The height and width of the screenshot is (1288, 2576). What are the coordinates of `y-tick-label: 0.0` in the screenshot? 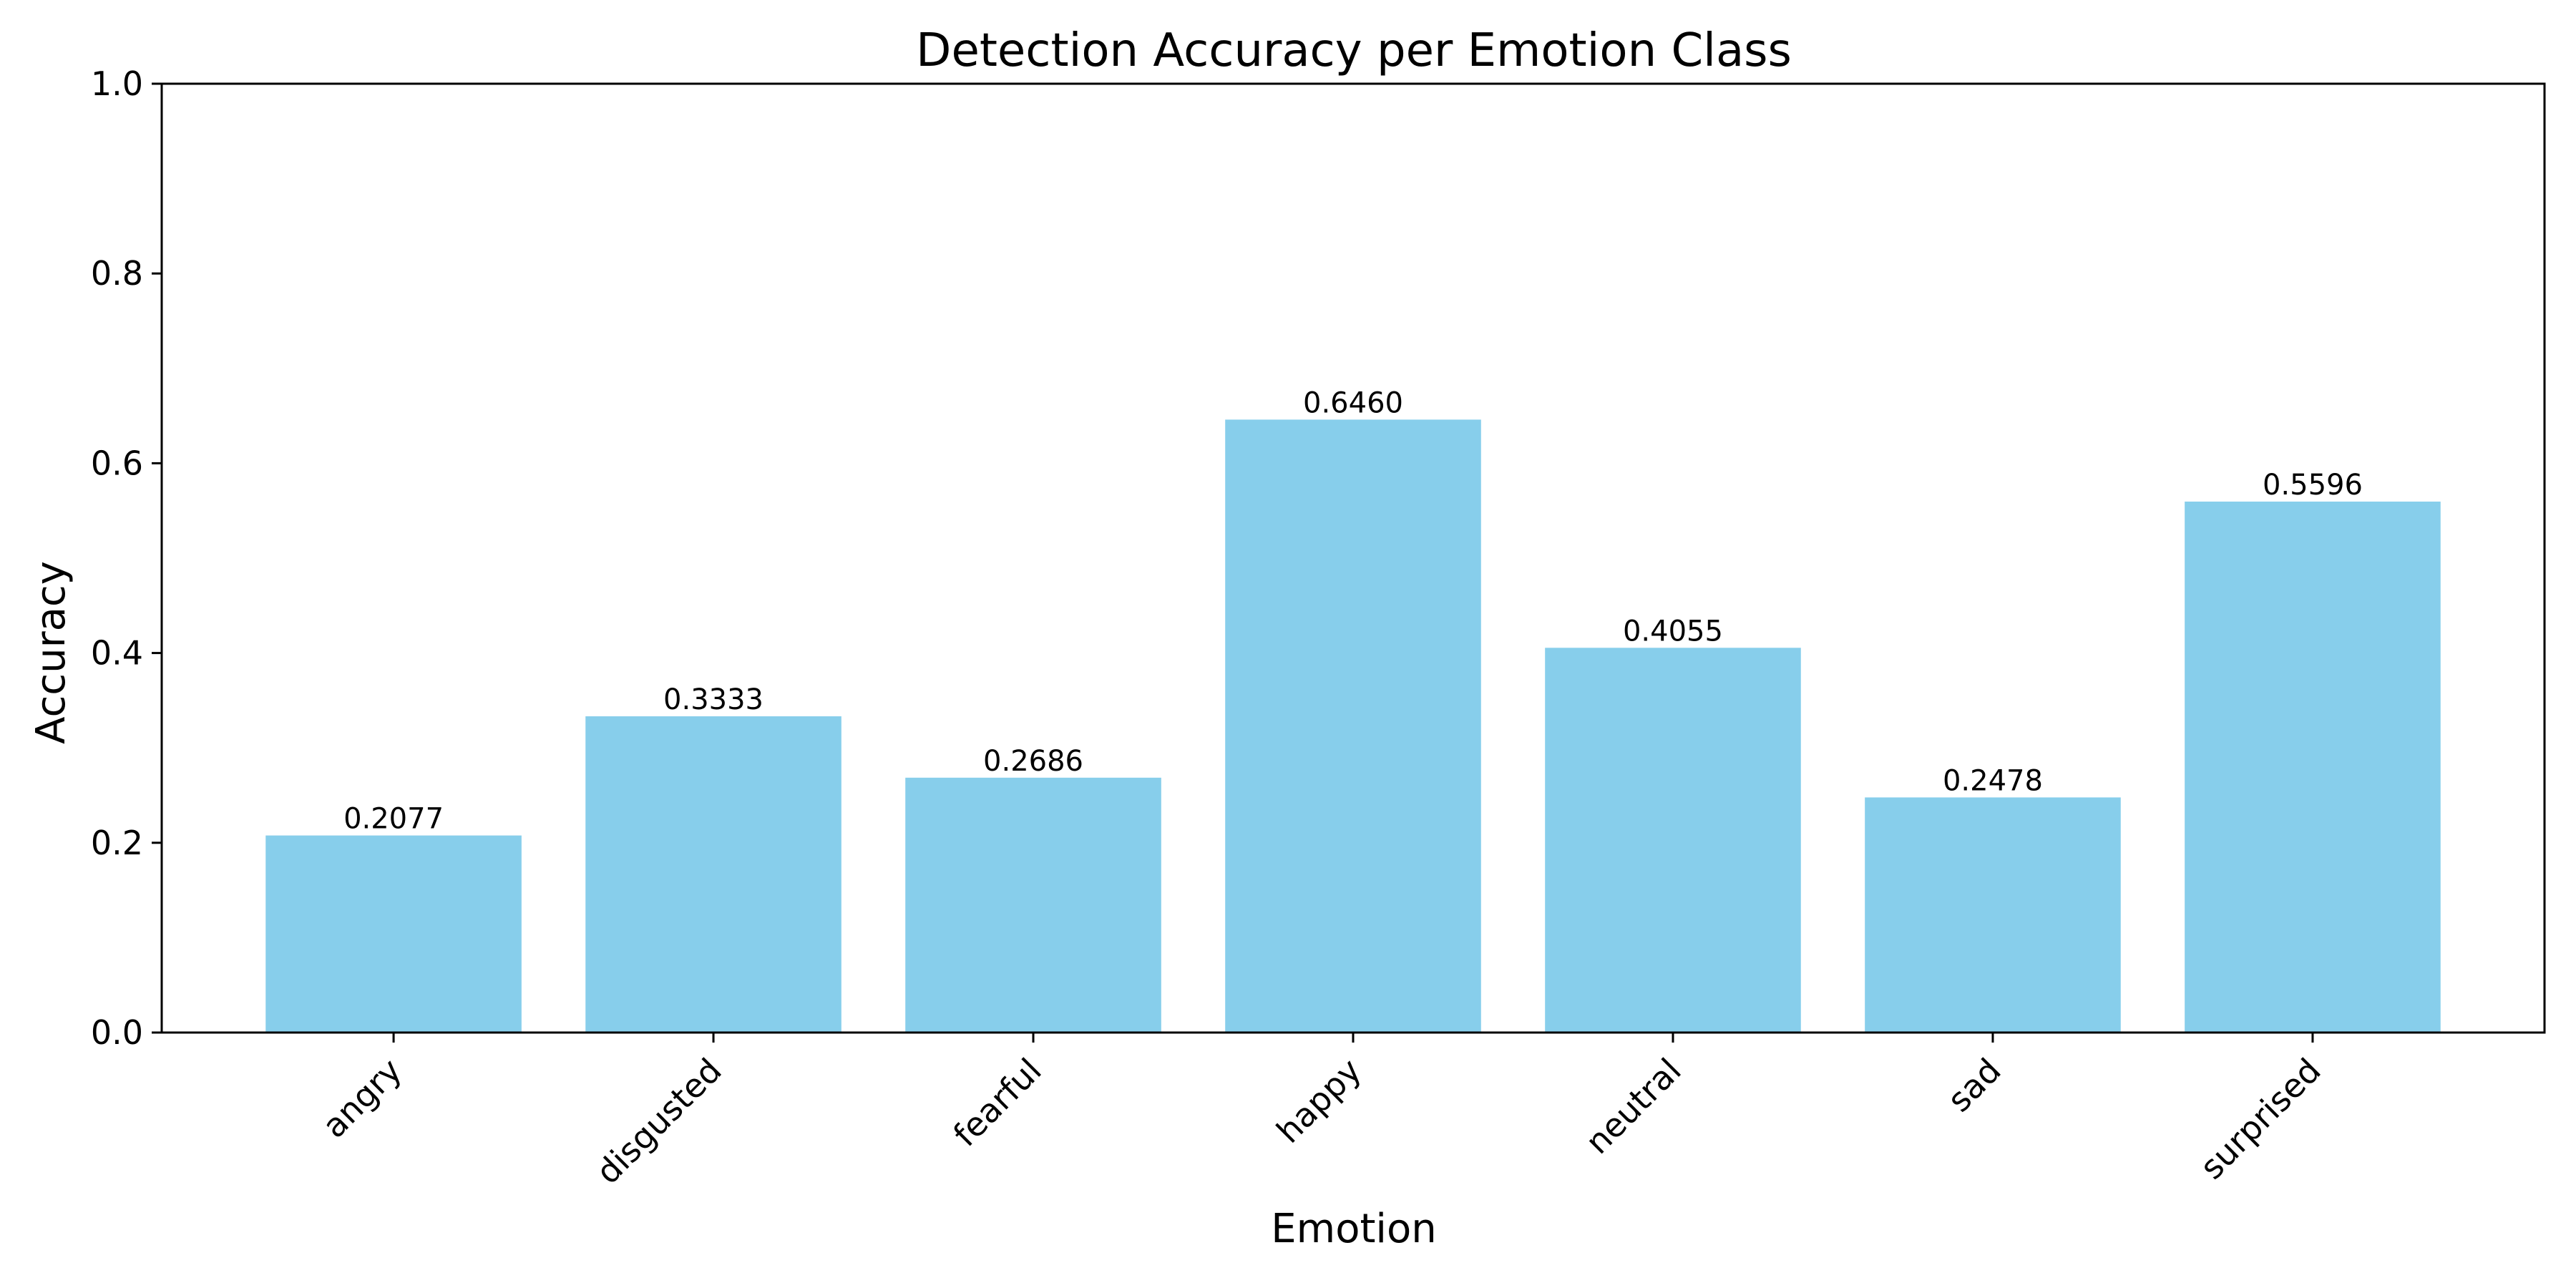 It's located at (117, 1032).